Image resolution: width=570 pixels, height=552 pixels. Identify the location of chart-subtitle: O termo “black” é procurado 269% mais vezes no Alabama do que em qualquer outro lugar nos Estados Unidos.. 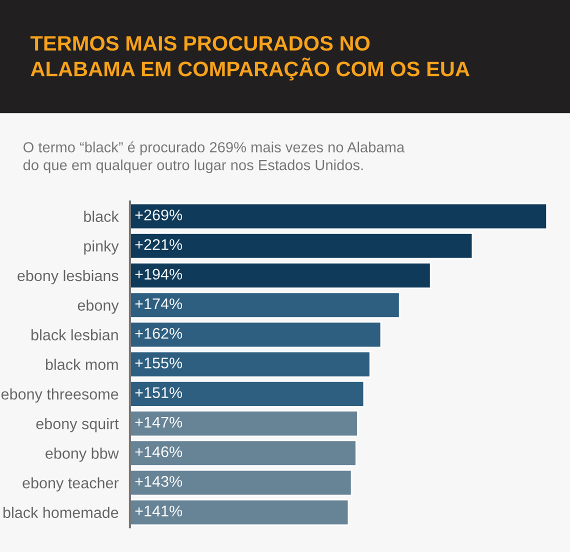
(214, 158).